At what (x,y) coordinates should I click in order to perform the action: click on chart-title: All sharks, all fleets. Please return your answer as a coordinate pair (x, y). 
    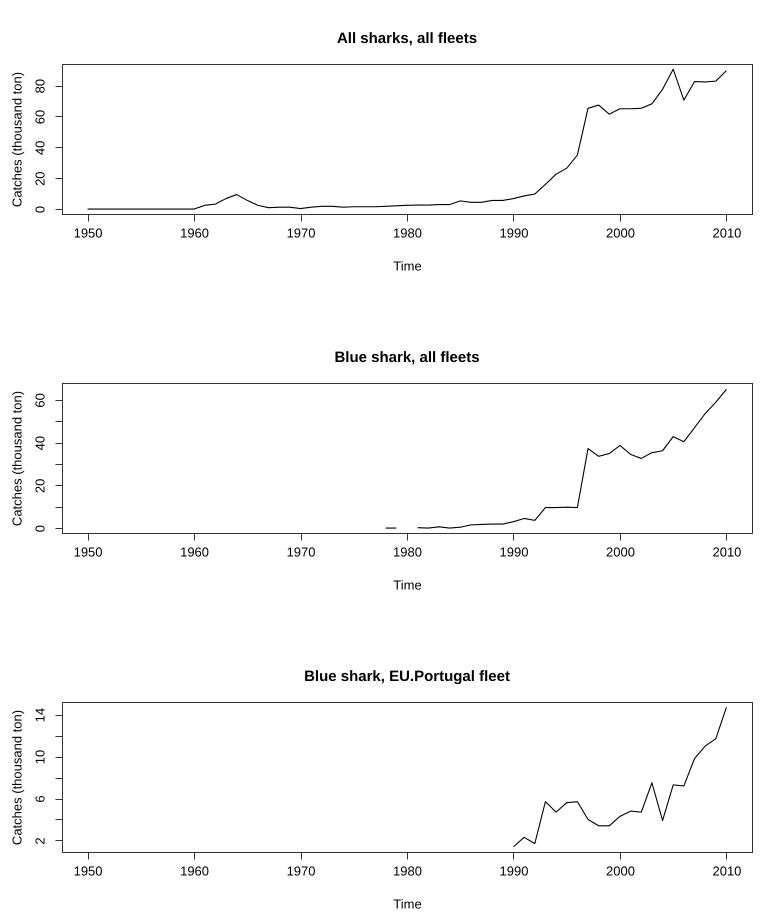
    Looking at the image, I should click on (407, 38).